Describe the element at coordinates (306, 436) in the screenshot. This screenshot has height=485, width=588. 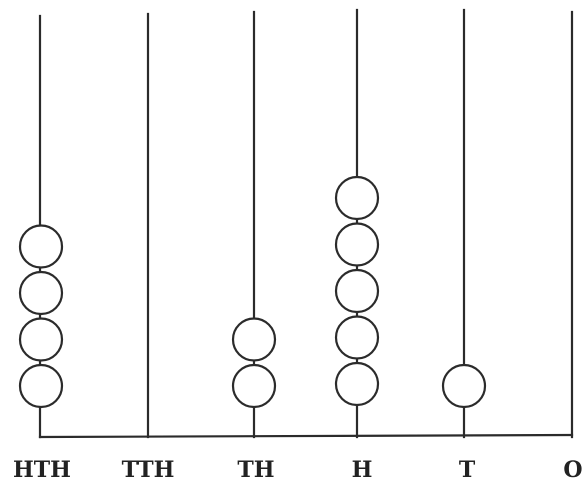
I see `abacus-base-bar` at that location.